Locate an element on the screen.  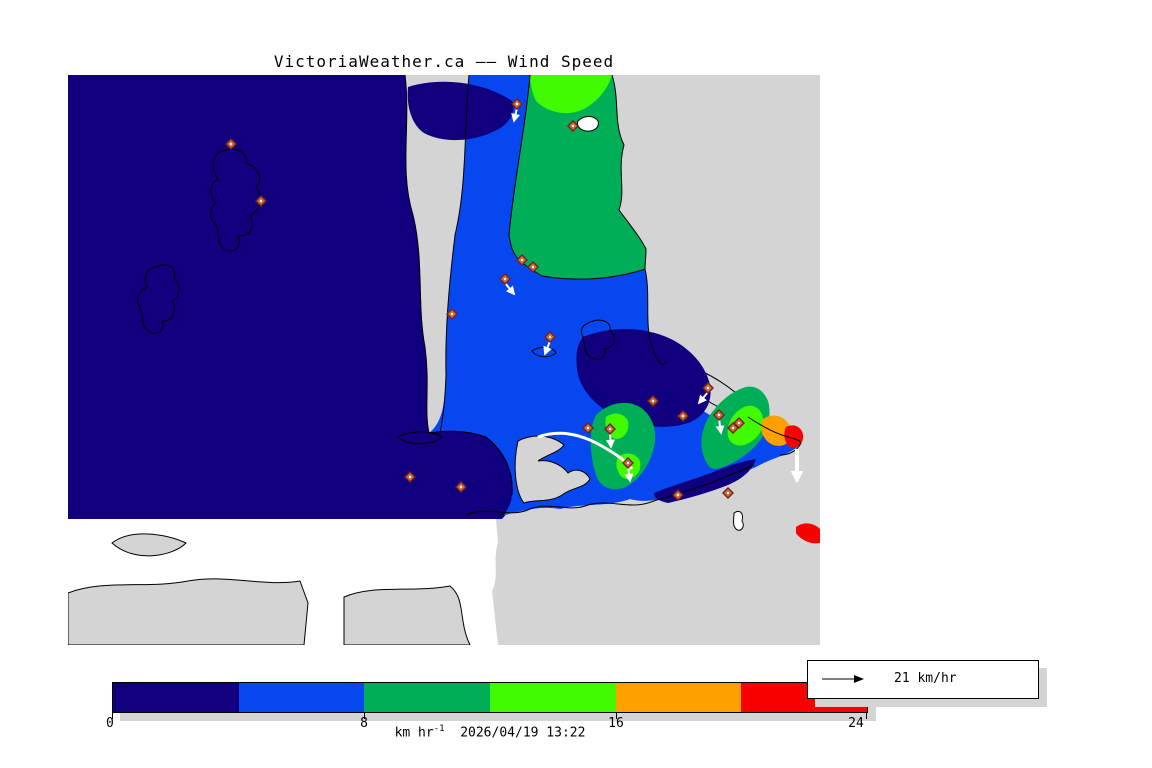
contour-navy-central is located at coordinates (643, 378).